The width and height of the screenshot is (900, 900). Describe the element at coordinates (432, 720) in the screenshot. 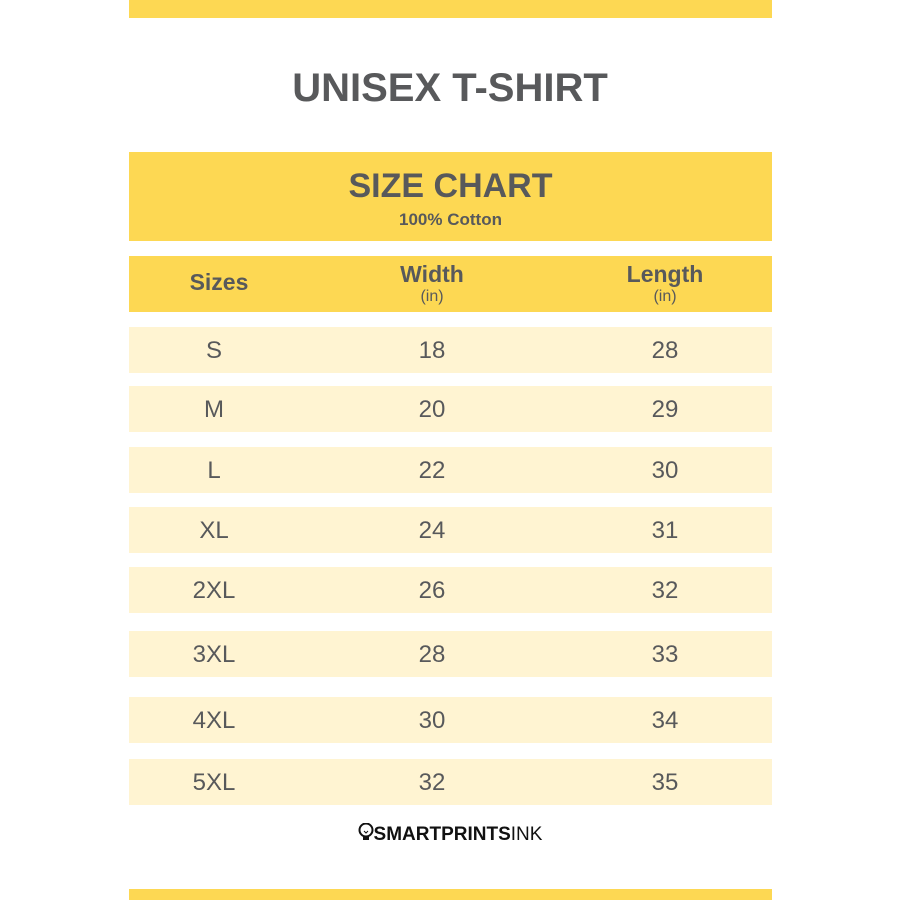

I see `width-cell: 30` at that location.